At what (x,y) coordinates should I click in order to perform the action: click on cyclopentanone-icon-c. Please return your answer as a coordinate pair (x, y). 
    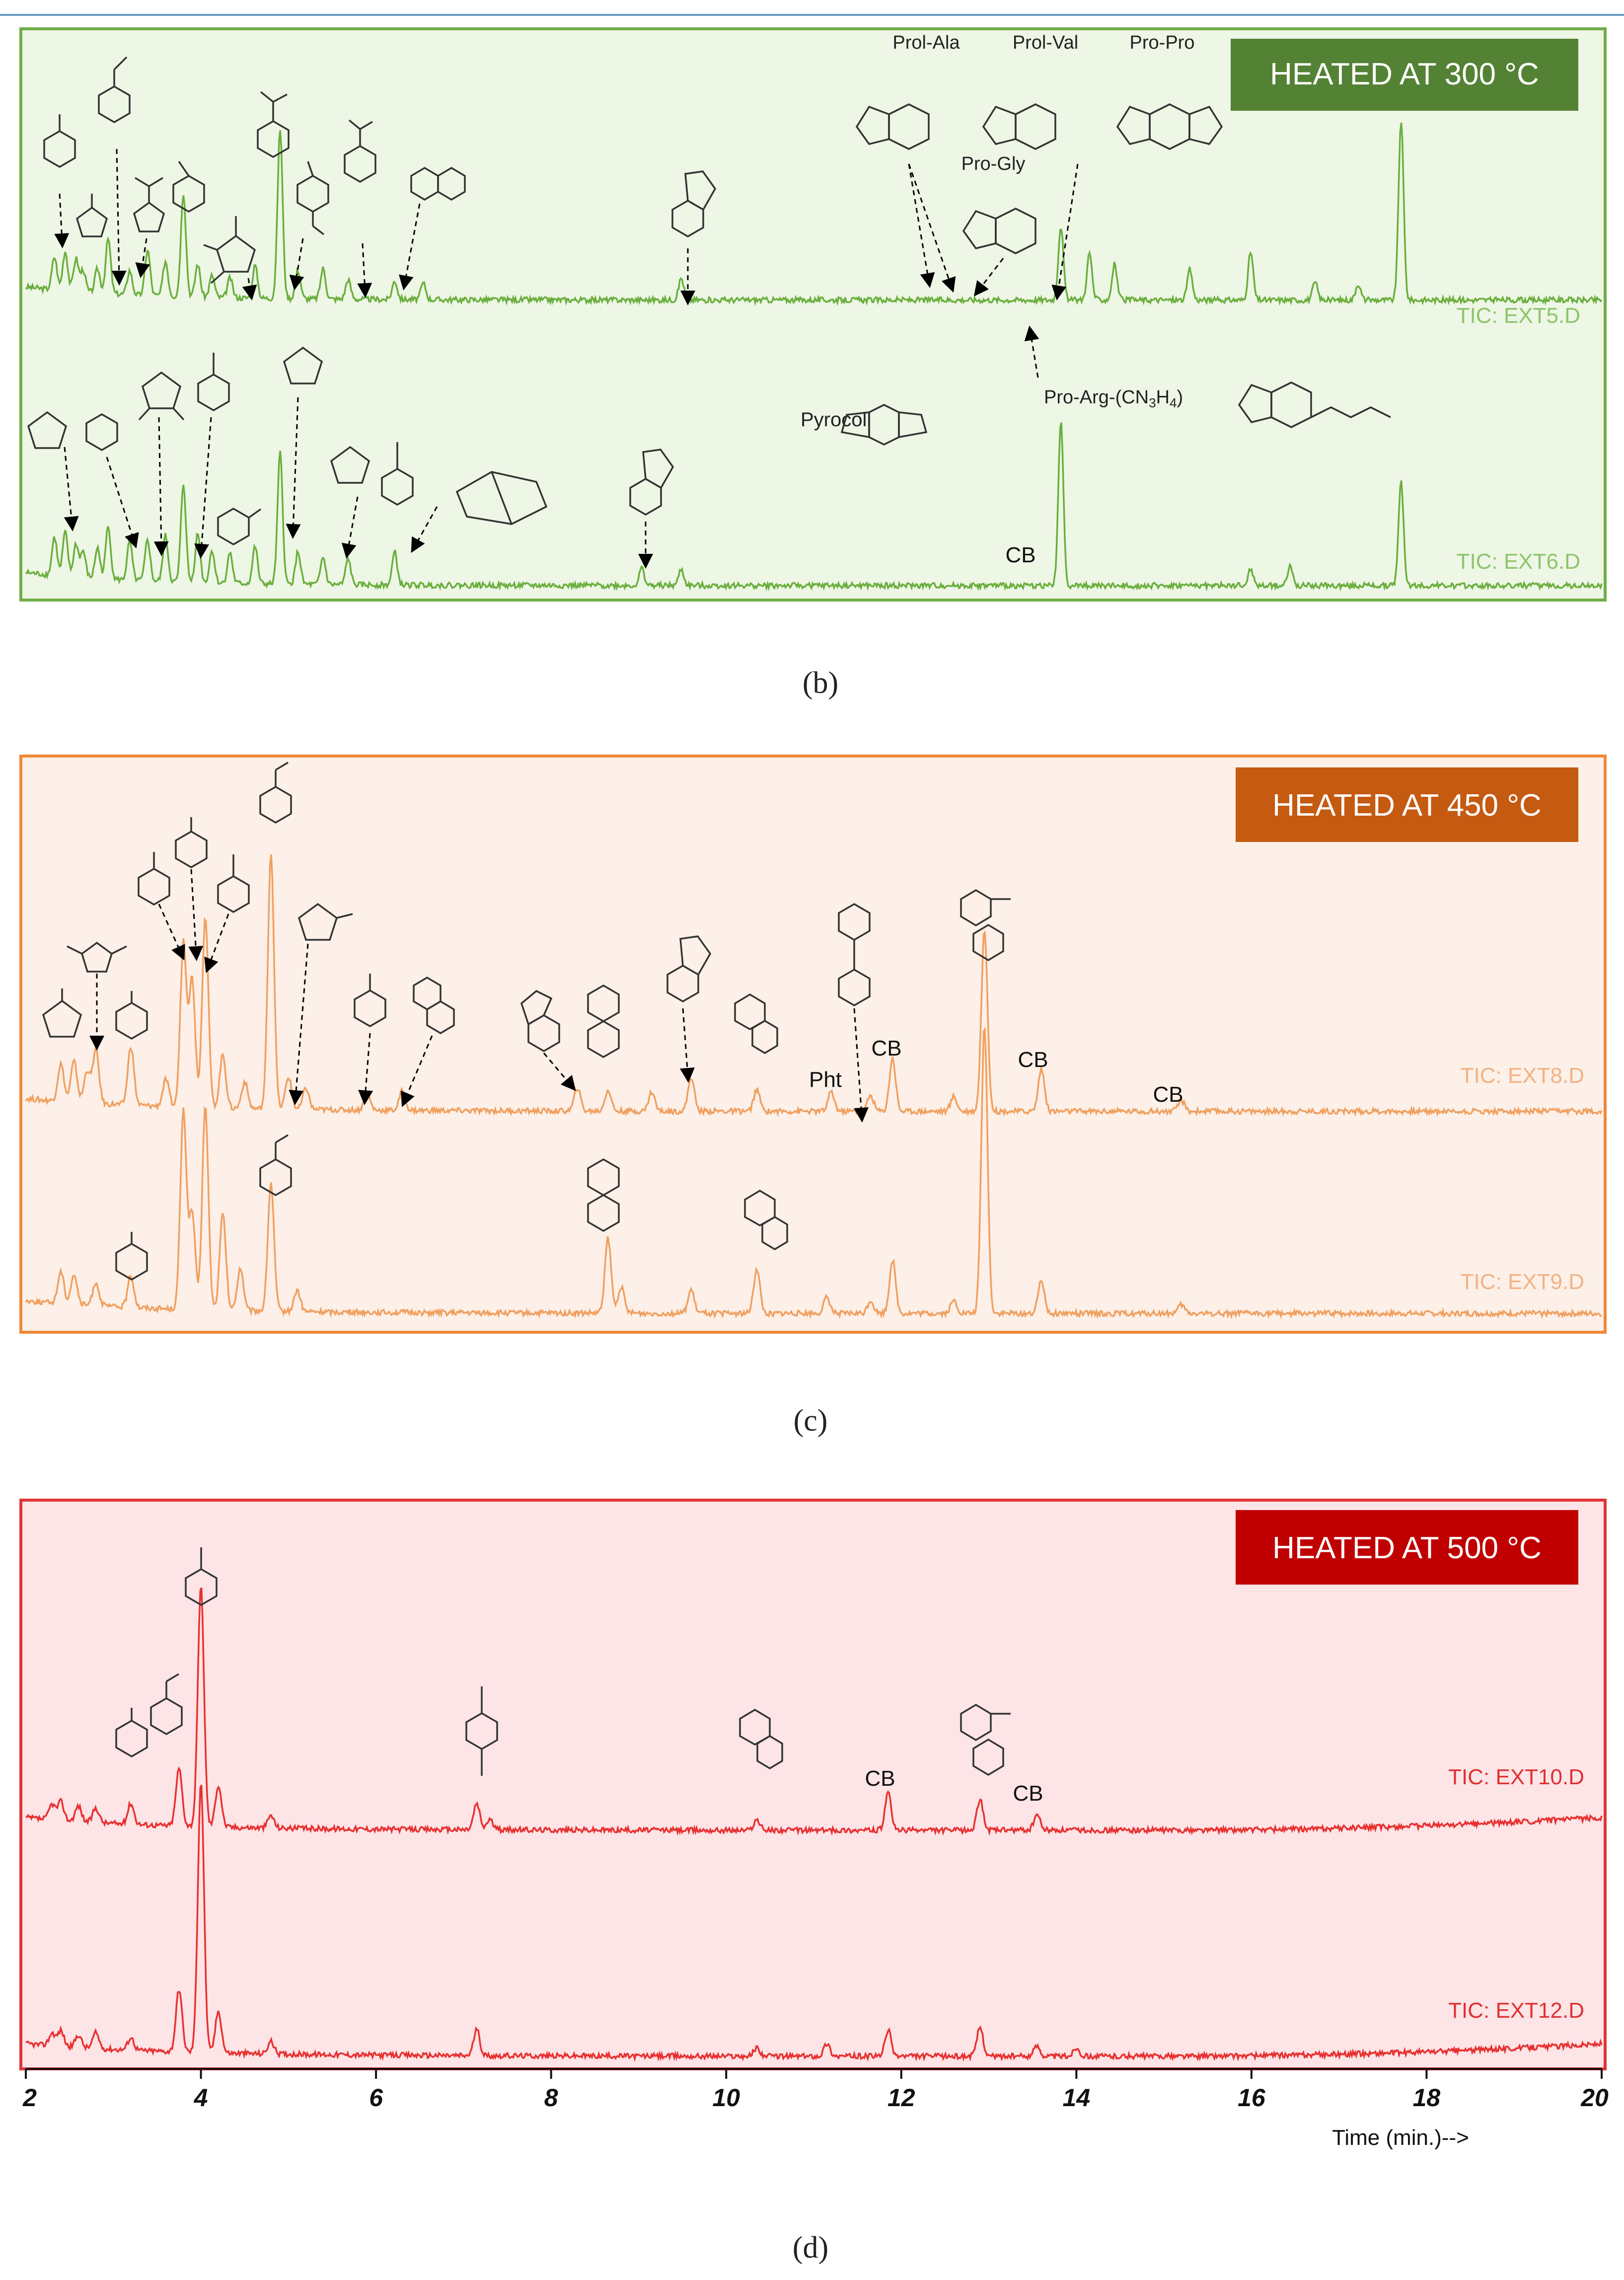
    Looking at the image, I should click on (62, 1013).